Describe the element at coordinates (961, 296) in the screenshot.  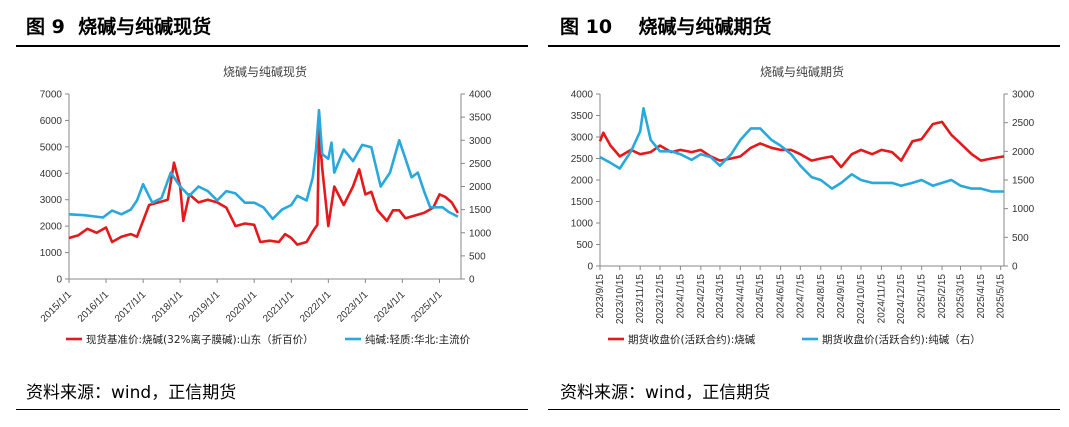
I see `x-tick-label: 2025/3/15` at that location.